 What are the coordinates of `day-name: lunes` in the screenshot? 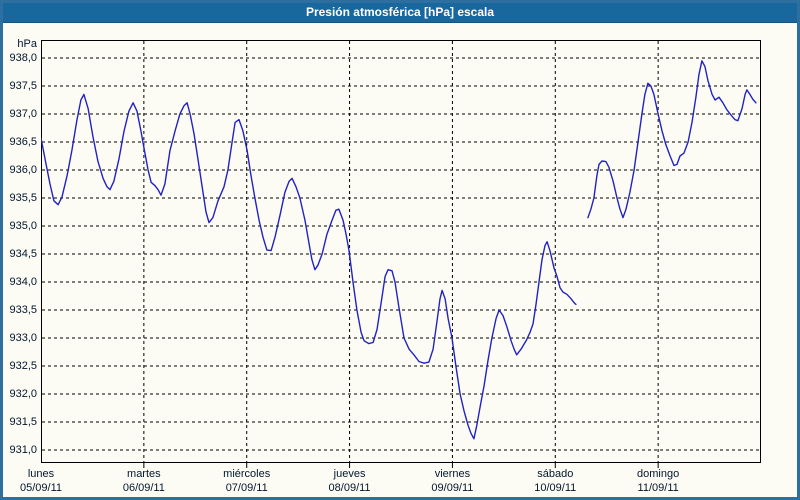 It's located at (41, 474).